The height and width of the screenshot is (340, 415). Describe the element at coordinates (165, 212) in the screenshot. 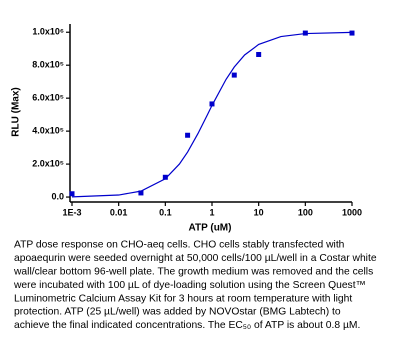

I see `x-tick-label: 0.1` at that location.